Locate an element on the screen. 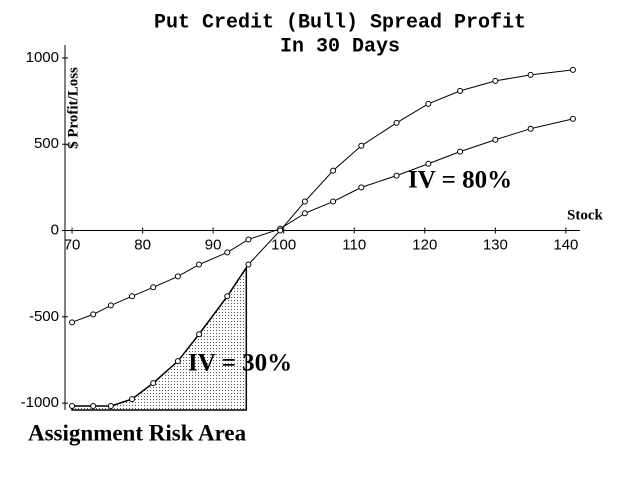  x-tick-label: 80 is located at coordinates (142, 244).